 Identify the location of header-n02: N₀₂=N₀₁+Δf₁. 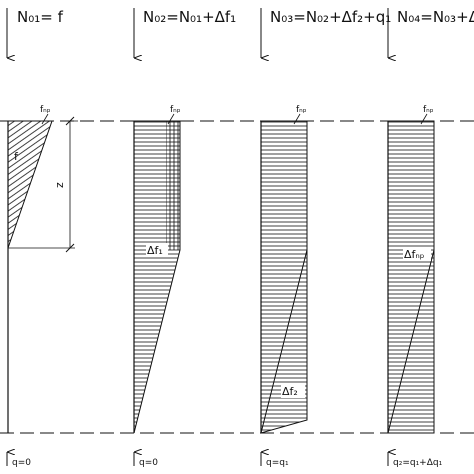
(189, 17).